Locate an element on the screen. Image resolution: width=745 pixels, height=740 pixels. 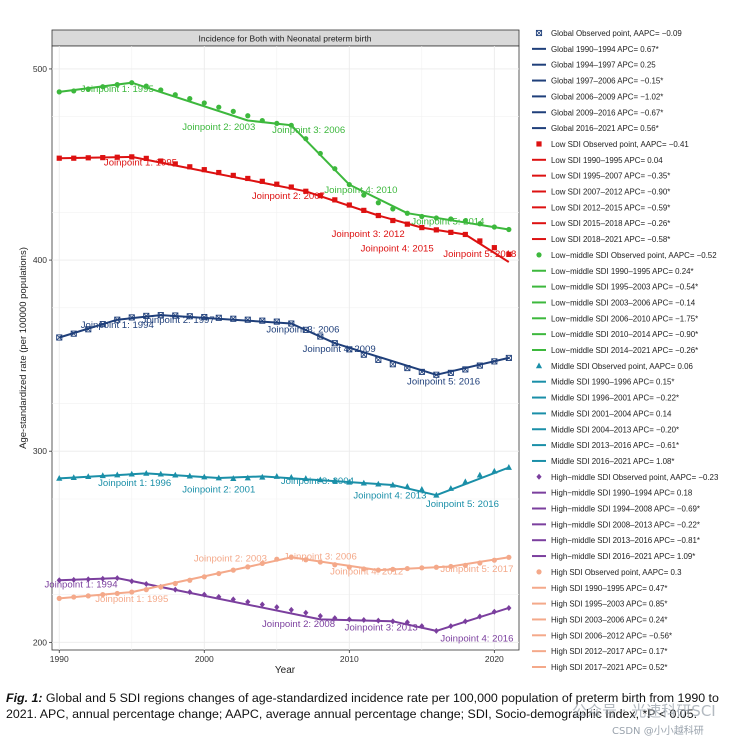
legend-entry: Low−middle SDI 2003–2006 APC= −0.14 is located at coordinates (614, 302).